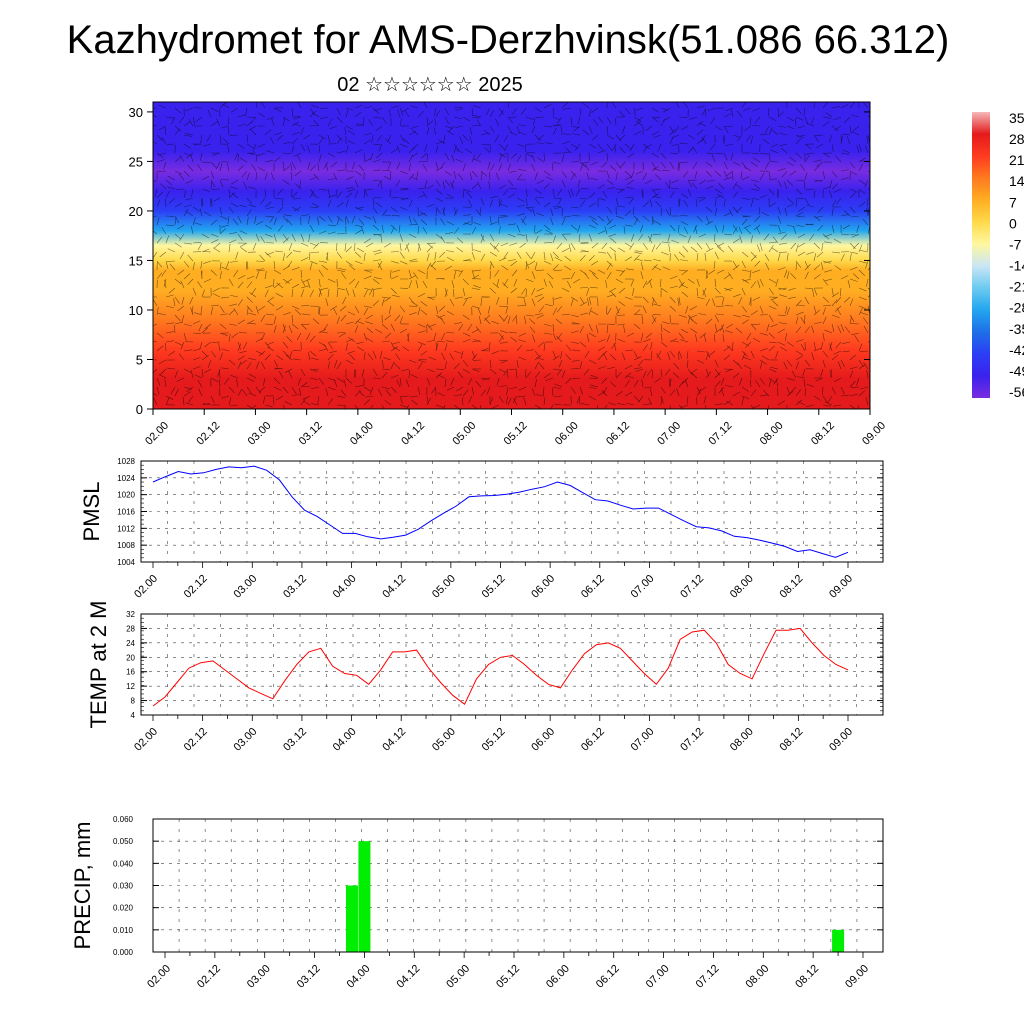 The height and width of the screenshot is (1024, 1024). What do you see at coordinates (126, 545) in the screenshot?
I see `y-tick-label: 1008` at bounding box center [126, 545].